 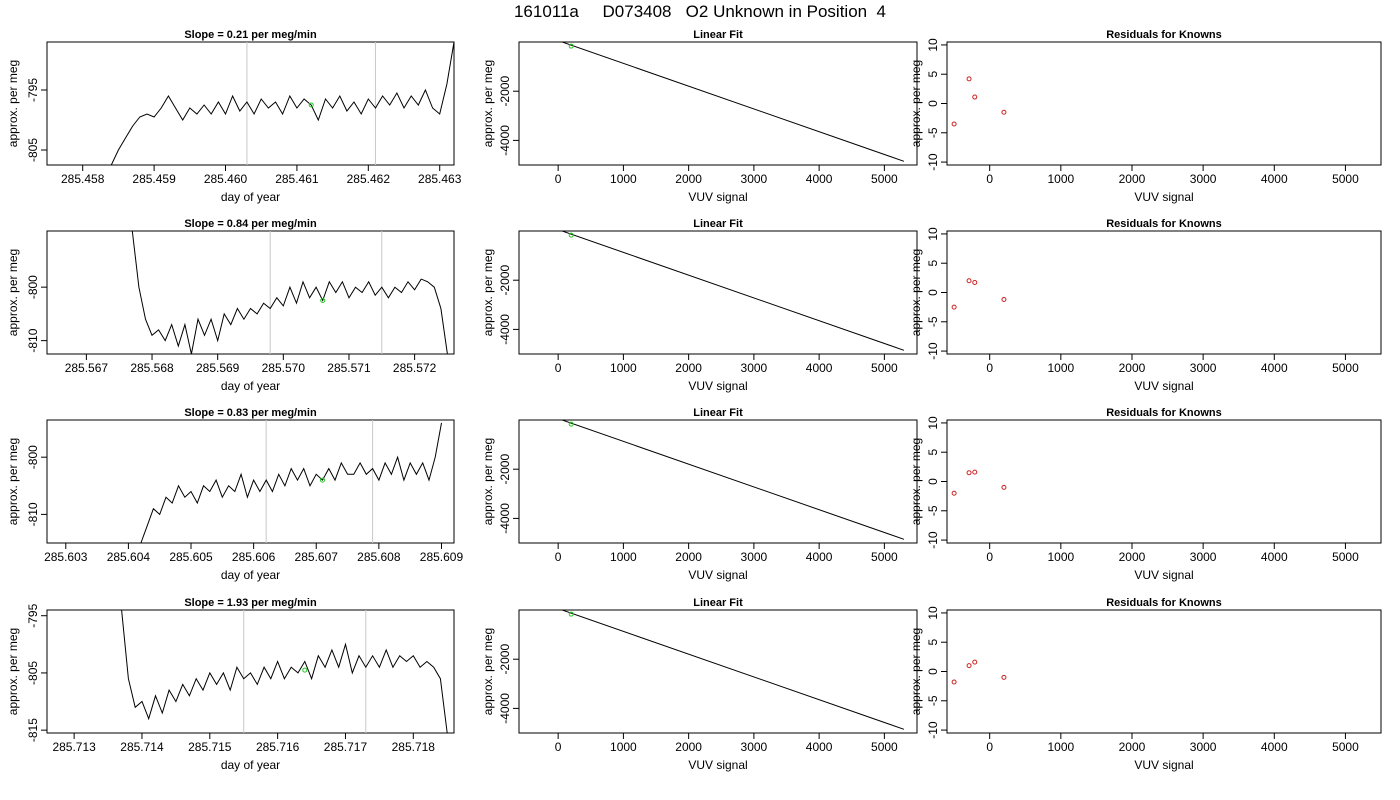 What do you see at coordinates (278, 747) in the screenshot?
I see `x-tick-label: 285.716` at bounding box center [278, 747].